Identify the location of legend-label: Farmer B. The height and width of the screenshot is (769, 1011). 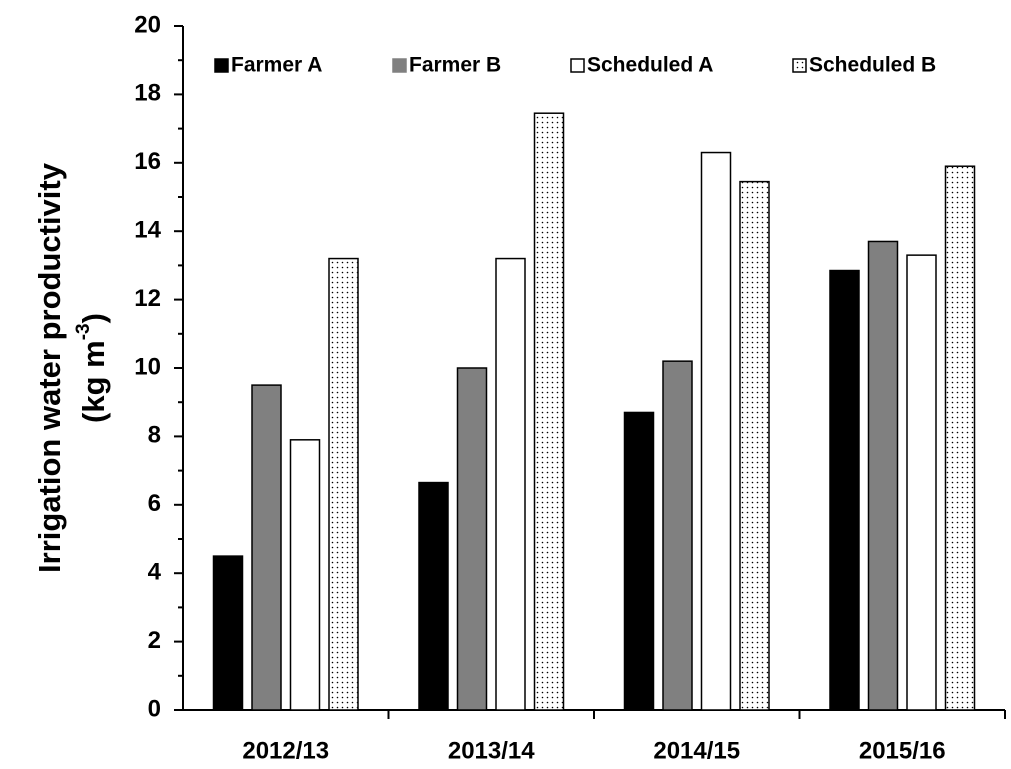
(455, 65).